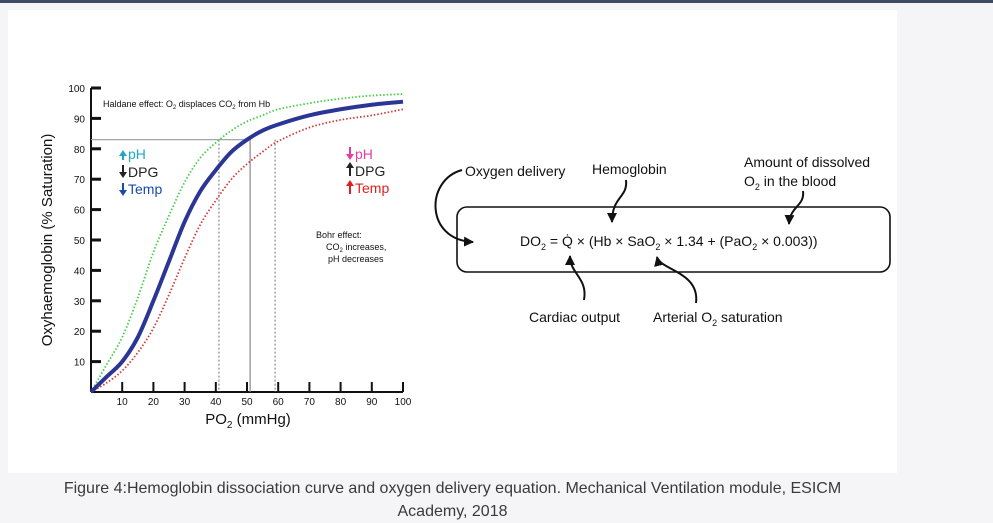  Describe the element at coordinates (248, 421) in the screenshot. I see `x-axis-label: PO2 (mmHg)` at that location.